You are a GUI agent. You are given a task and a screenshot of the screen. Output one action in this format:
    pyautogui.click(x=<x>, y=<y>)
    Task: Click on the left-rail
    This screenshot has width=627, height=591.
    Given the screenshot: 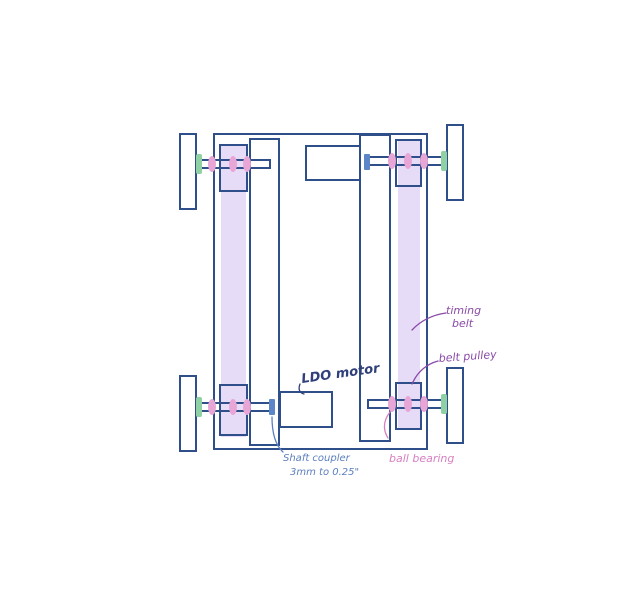 What is the action you would take?
    pyautogui.click(x=264, y=292)
    